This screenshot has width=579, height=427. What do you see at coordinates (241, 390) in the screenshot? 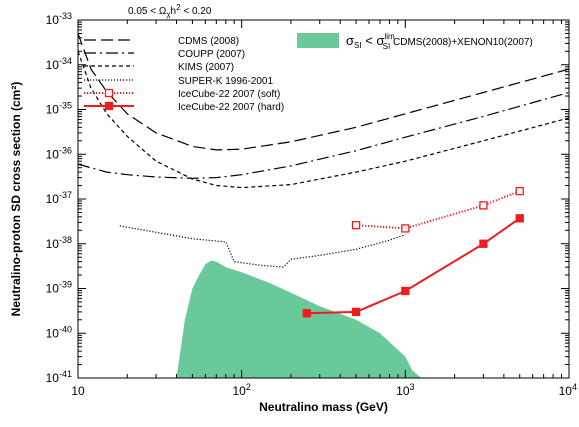
I see `x-tick-label: 10²` at bounding box center [241, 390].